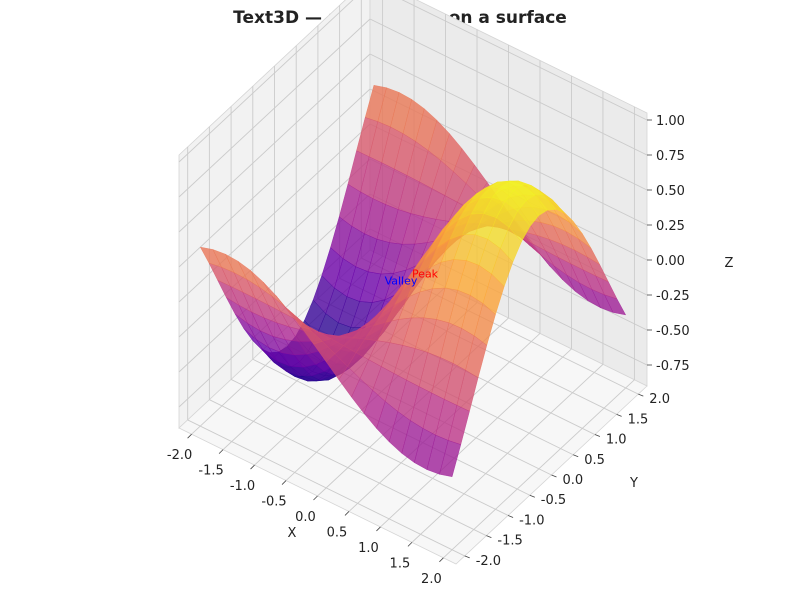 The width and height of the screenshot is (800, 600). I want to click on z-tick-label: -0.25, so click(673, 296).